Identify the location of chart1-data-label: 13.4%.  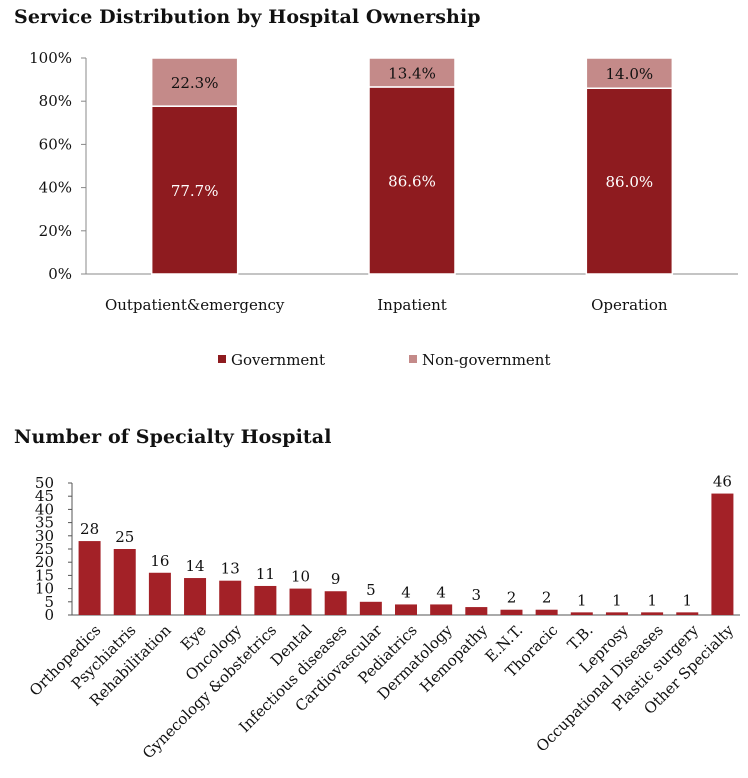
(412, 73).